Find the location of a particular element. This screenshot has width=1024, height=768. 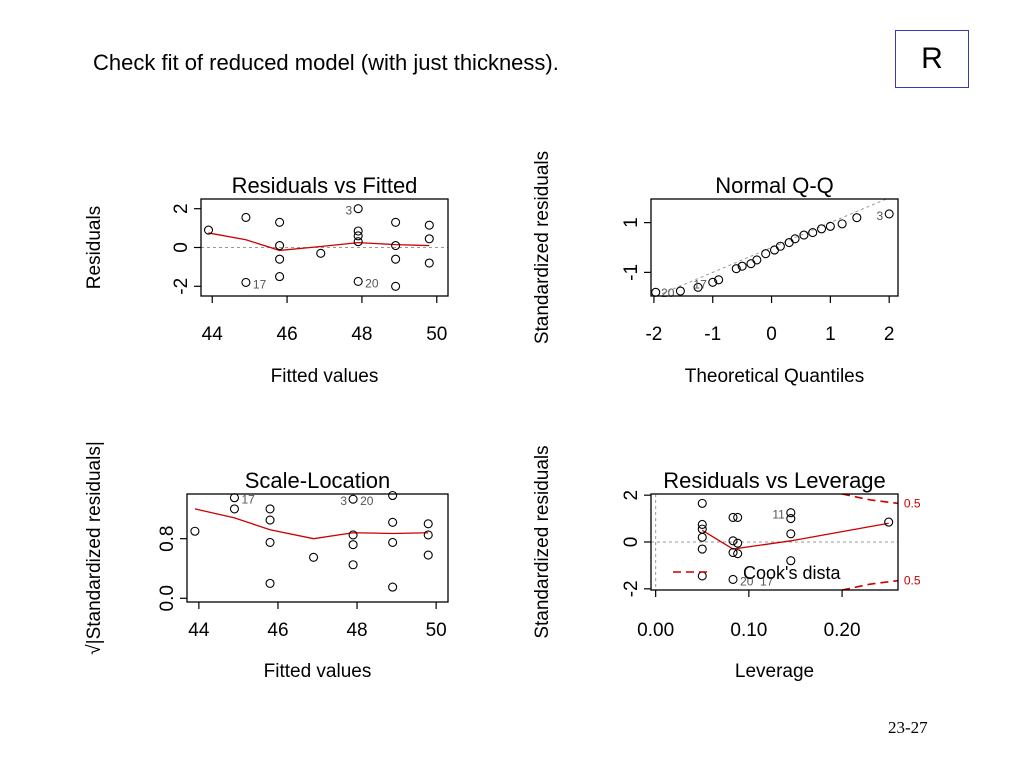

y-tick-label: -1 is located at coordinates (631, 272).